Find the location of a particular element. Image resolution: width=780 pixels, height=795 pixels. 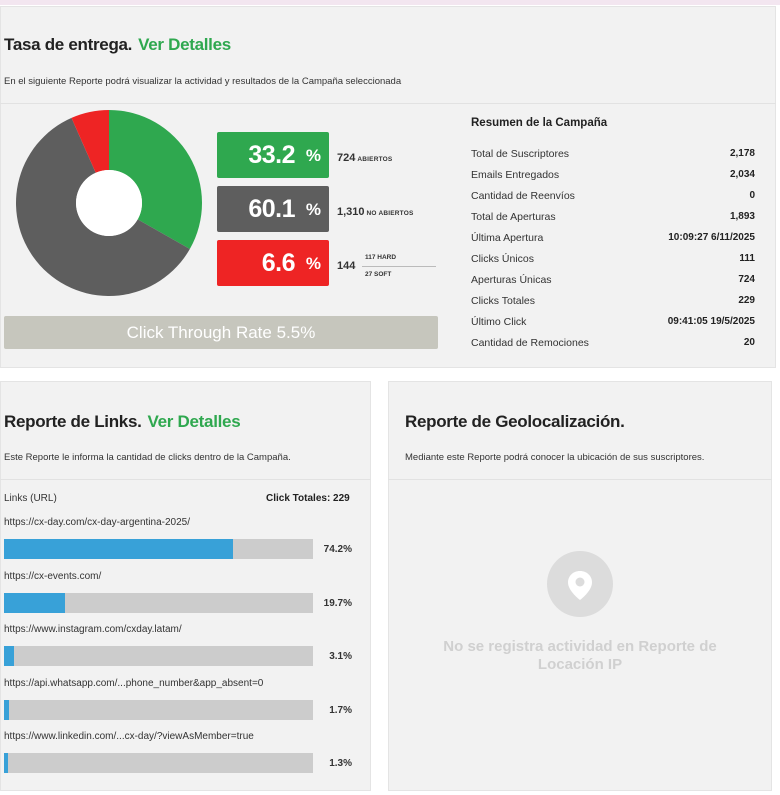

links-total-clicks: Click Totales: 229 is located at coordinates (308, 498).